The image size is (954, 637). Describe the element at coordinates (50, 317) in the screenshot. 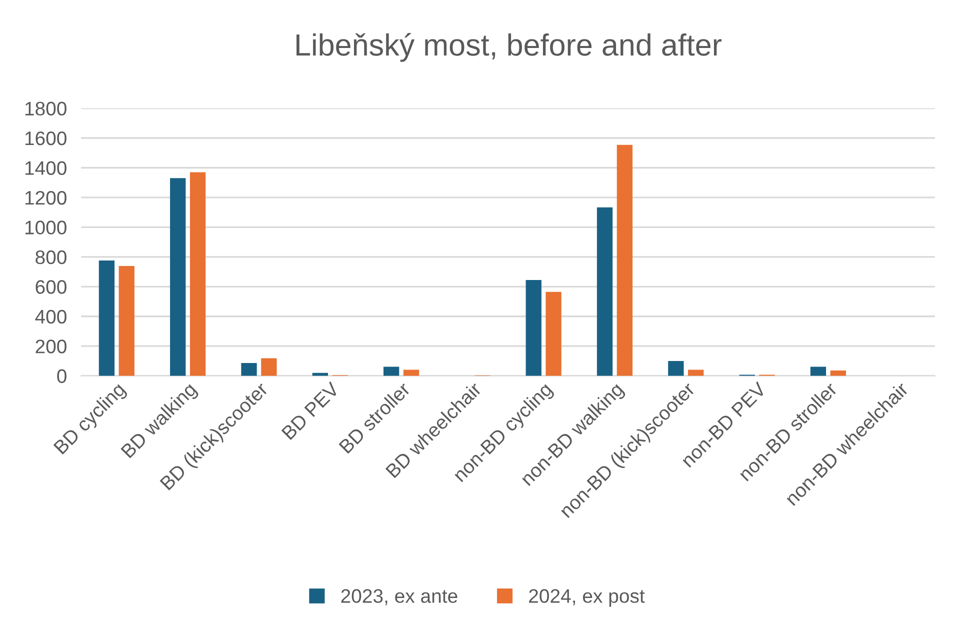

I see `y-tick-label: 400` at that location.